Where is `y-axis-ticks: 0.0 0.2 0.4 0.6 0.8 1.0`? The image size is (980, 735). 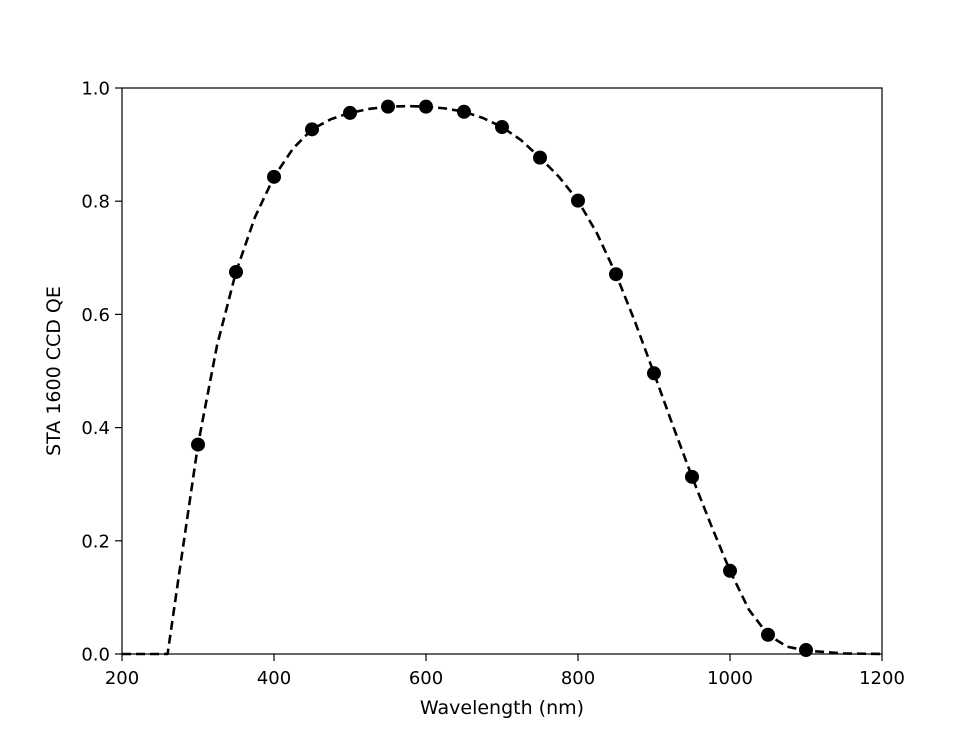 y-axis-ticks: 0.0 0.2 0.4 0.6 0.8 1.0 is located at coordinates (101, 372).